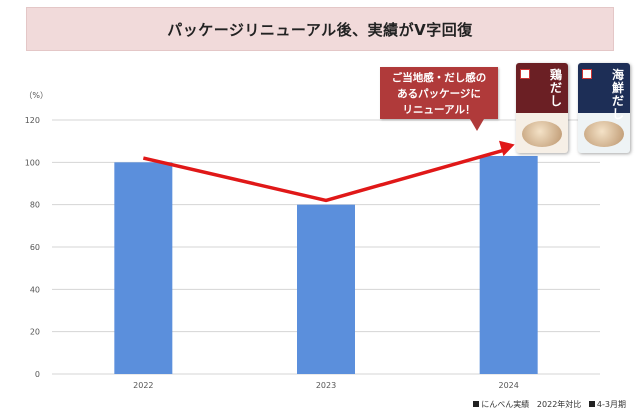 Image resolution: width=640 pixels, height=418 pixels. I want to click on trend-arrow-head, so click(506, 148).